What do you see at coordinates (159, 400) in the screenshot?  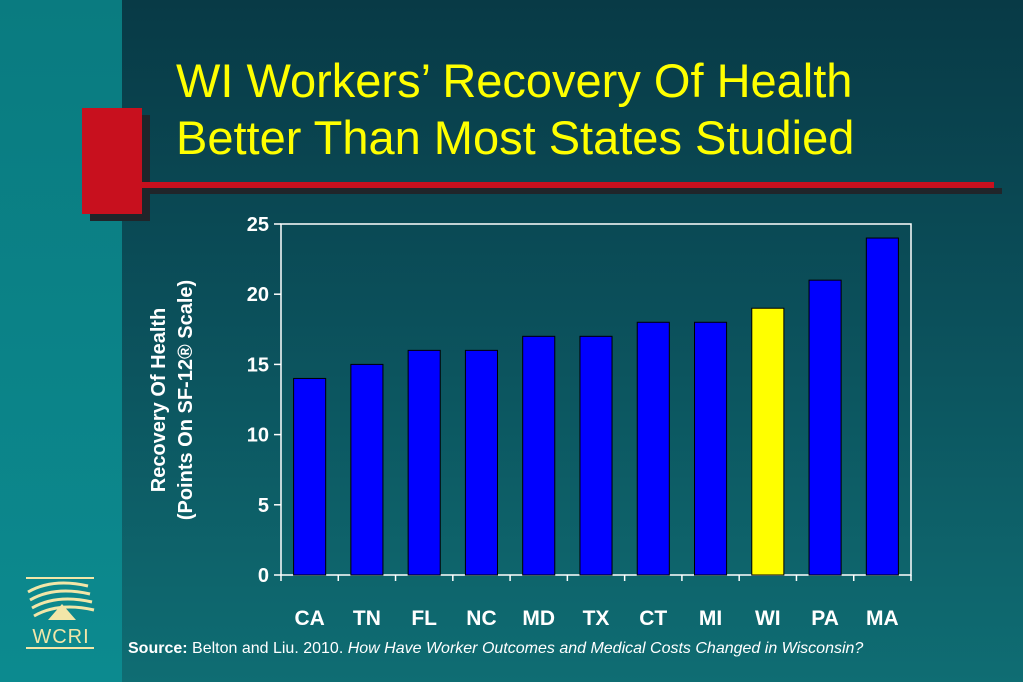 I see `y-axis-label-line-1: Recovery Of Health` at bounding box center [159, 400].